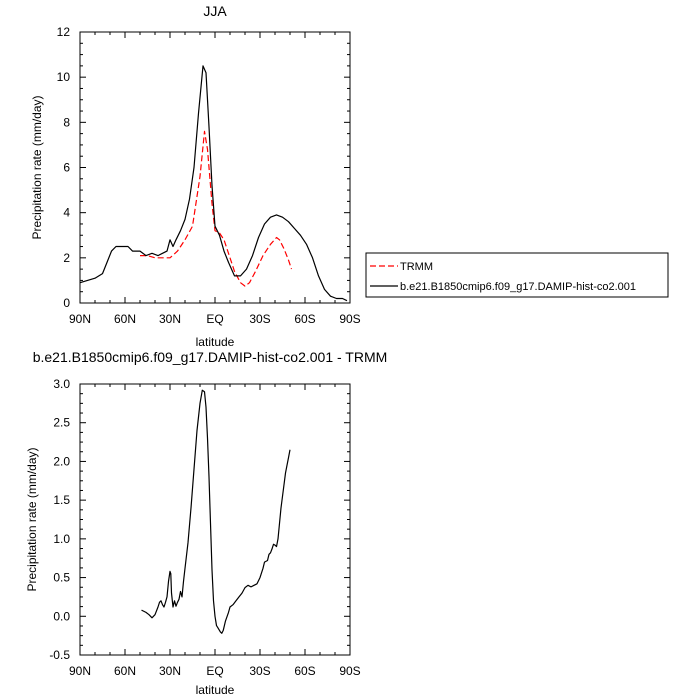 Image resolution: width=700 pixels, height=700 pixels. Describe the element at coordinates (61, 578) in the screenshot. I see `y-tick-label: 0.5` at that location.